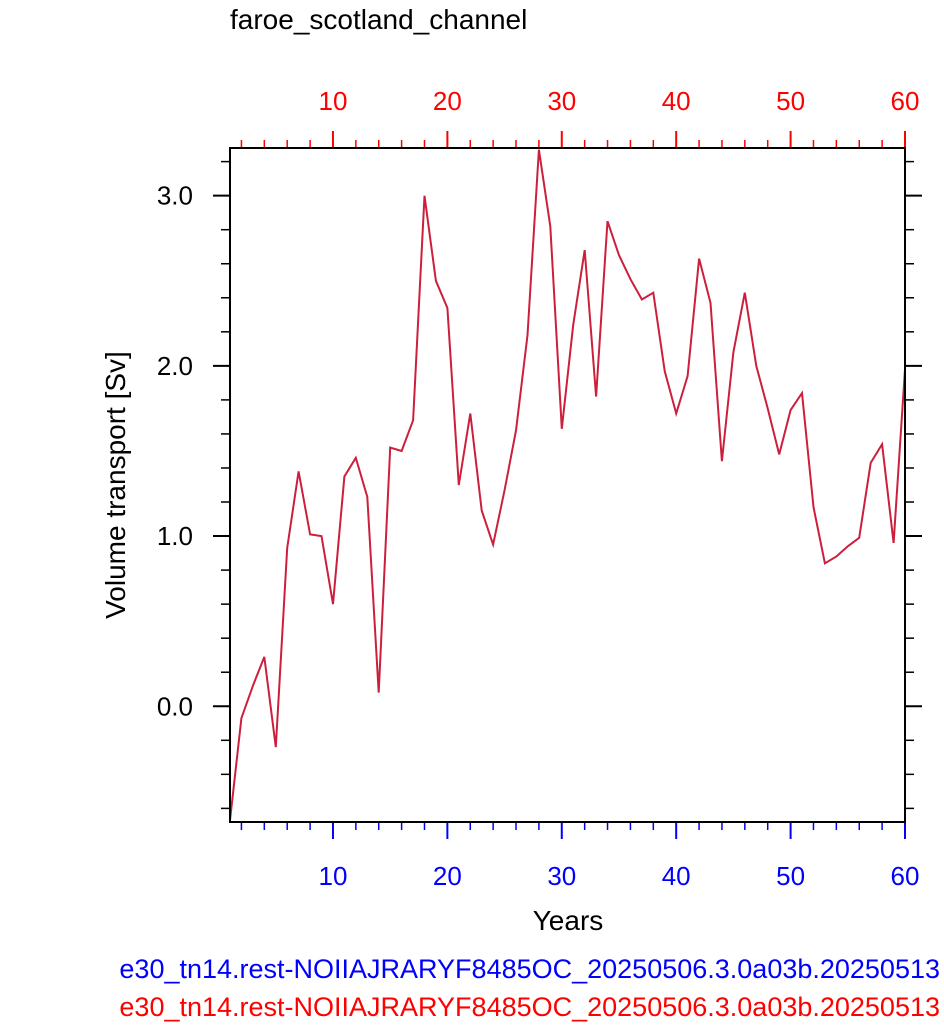 The height and width of the screenshot is (1035, 944). Describe the element at coordinates (175, 196) in the screenshot. I see `y-tick-label: 3.0` at that location.